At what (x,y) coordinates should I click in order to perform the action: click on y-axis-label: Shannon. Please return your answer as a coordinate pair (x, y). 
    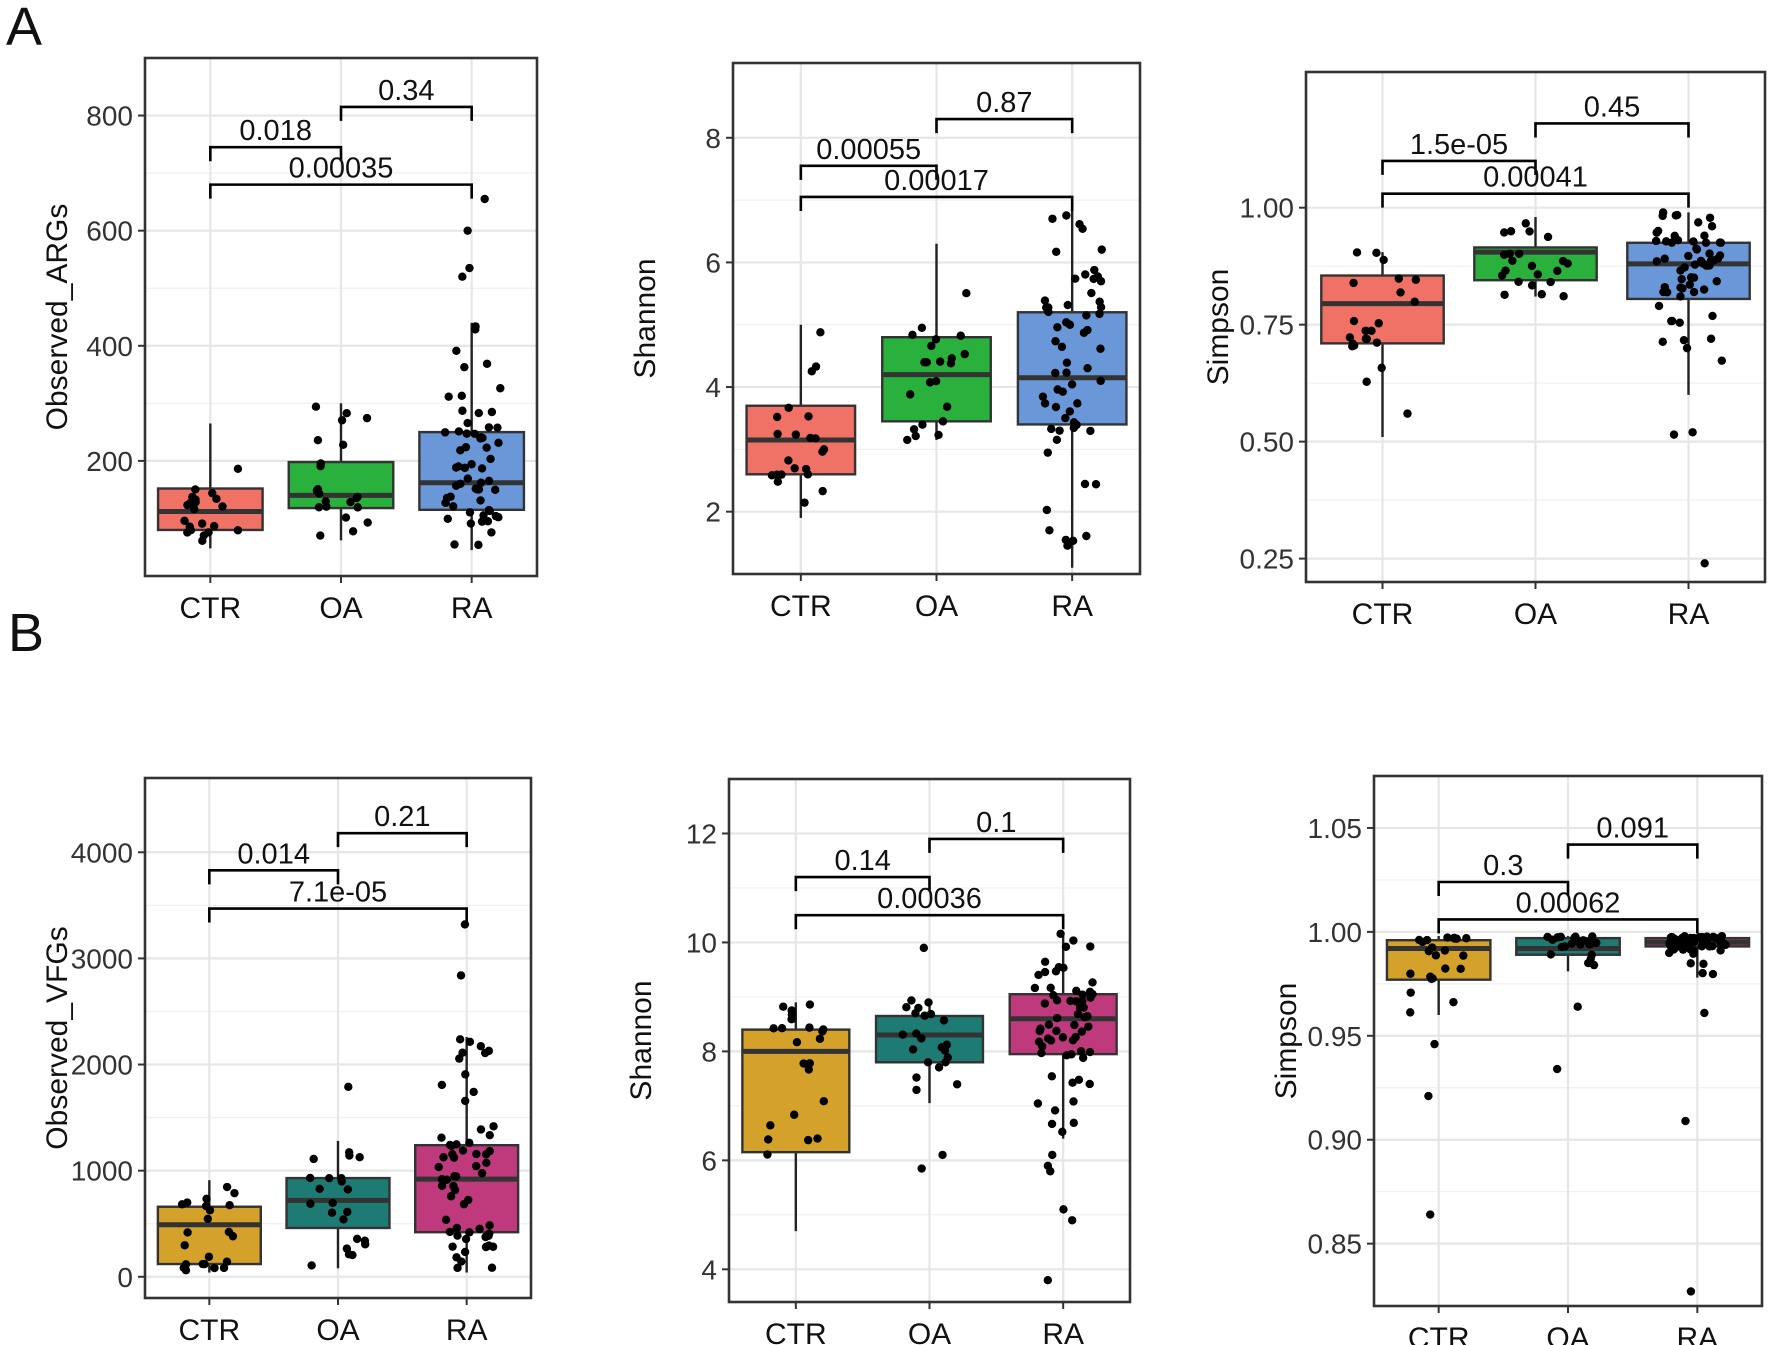
    Looking at the image, I should click on (641, 1040).